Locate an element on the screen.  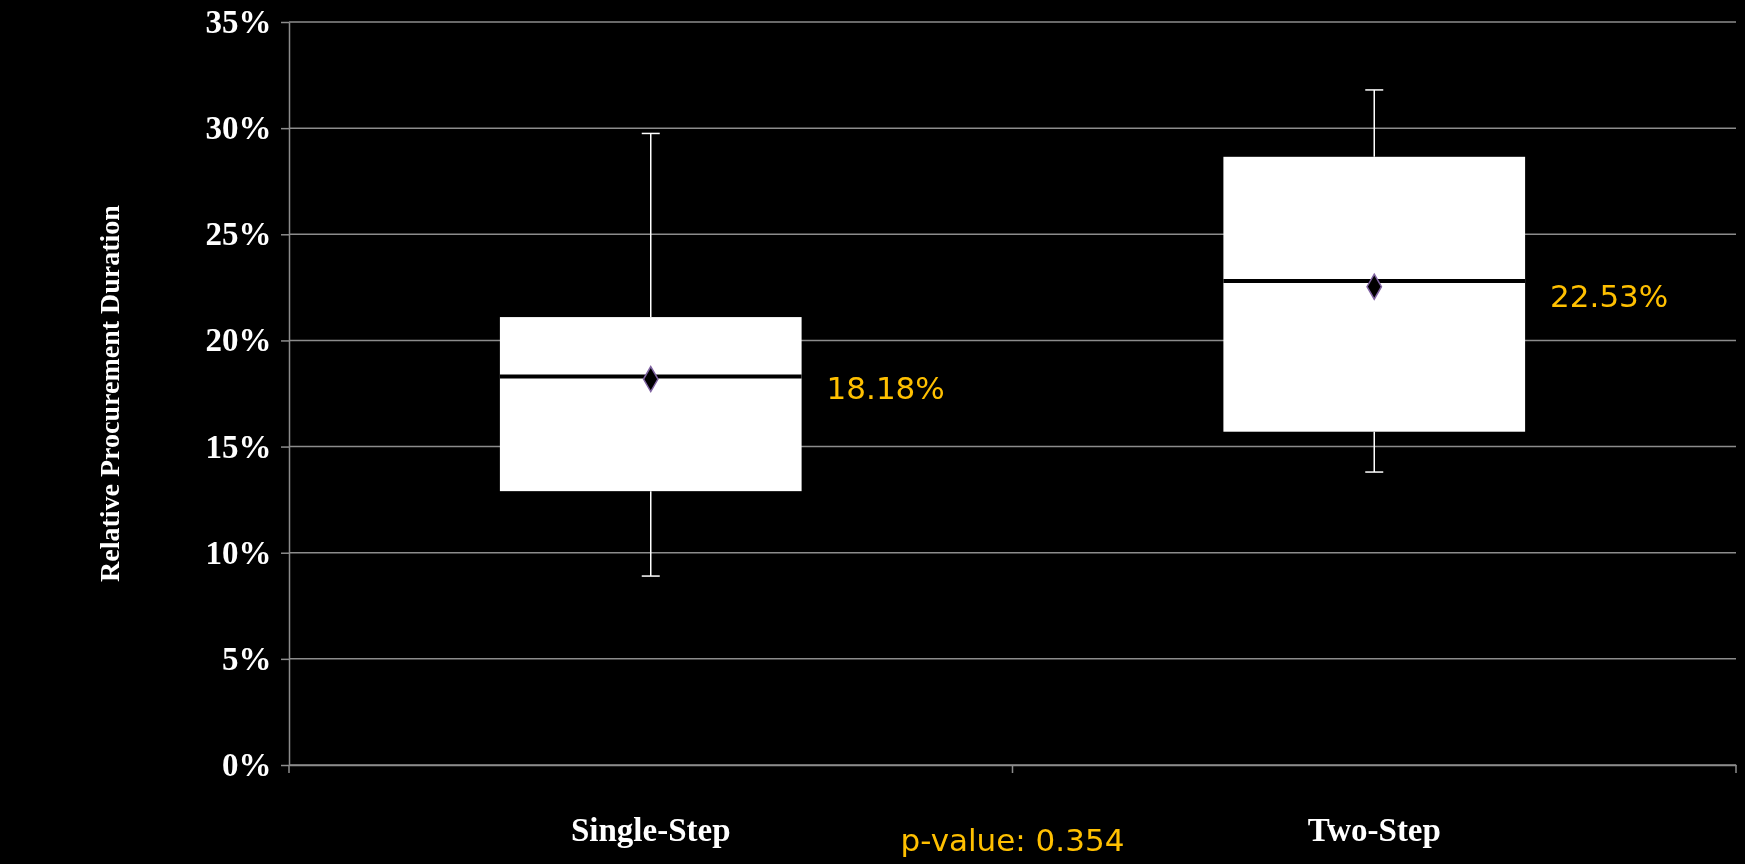
y-tick-label: 35% is located at coordinates (238, 22).